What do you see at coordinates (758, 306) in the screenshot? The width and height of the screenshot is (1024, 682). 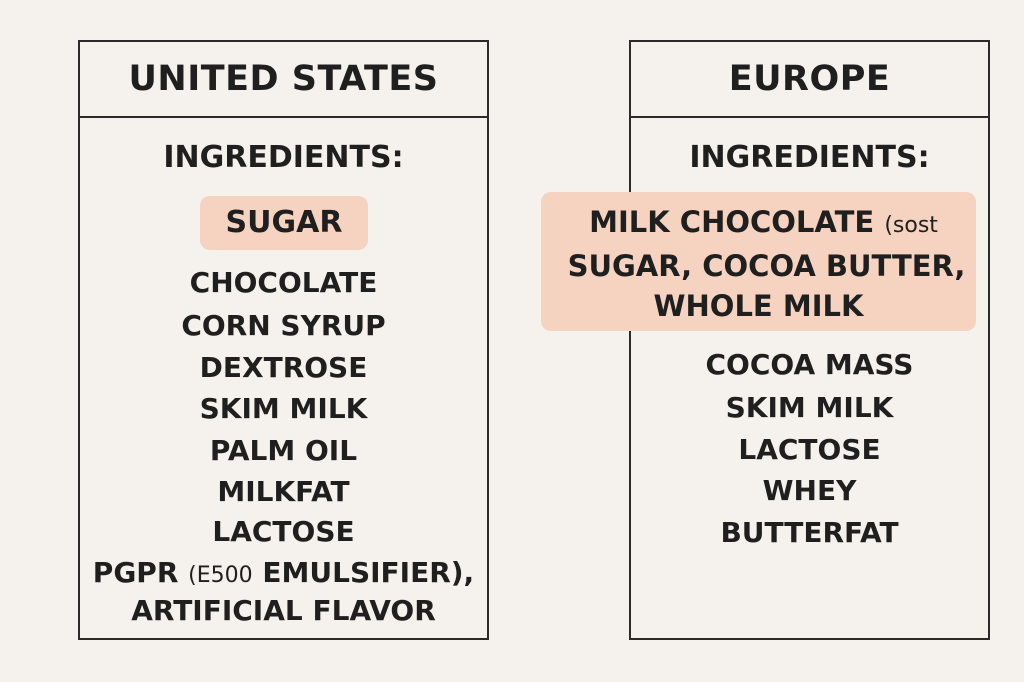 I see `eu-highlight-line3: WHOLE MILK` at bounding box center [758, 306].